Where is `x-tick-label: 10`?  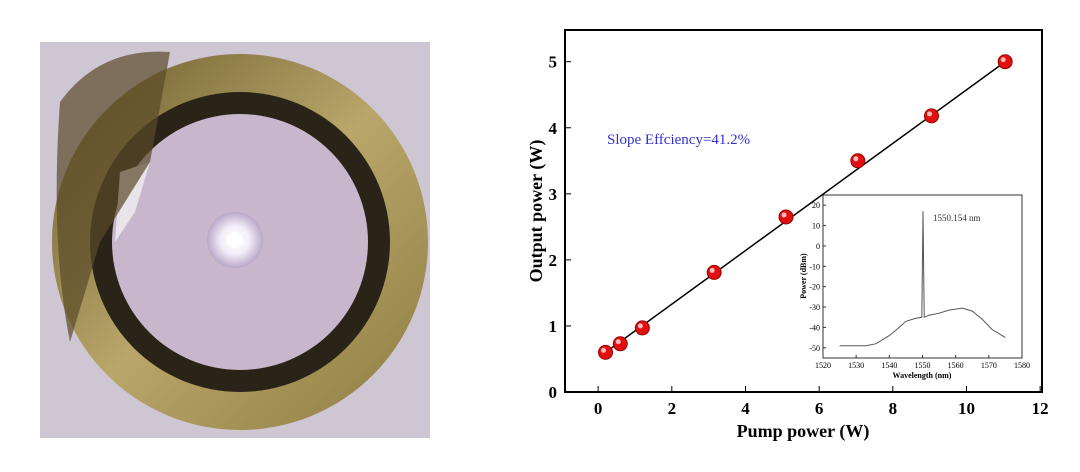 x-tick-label: 10 is located at coordinates (966, 408).